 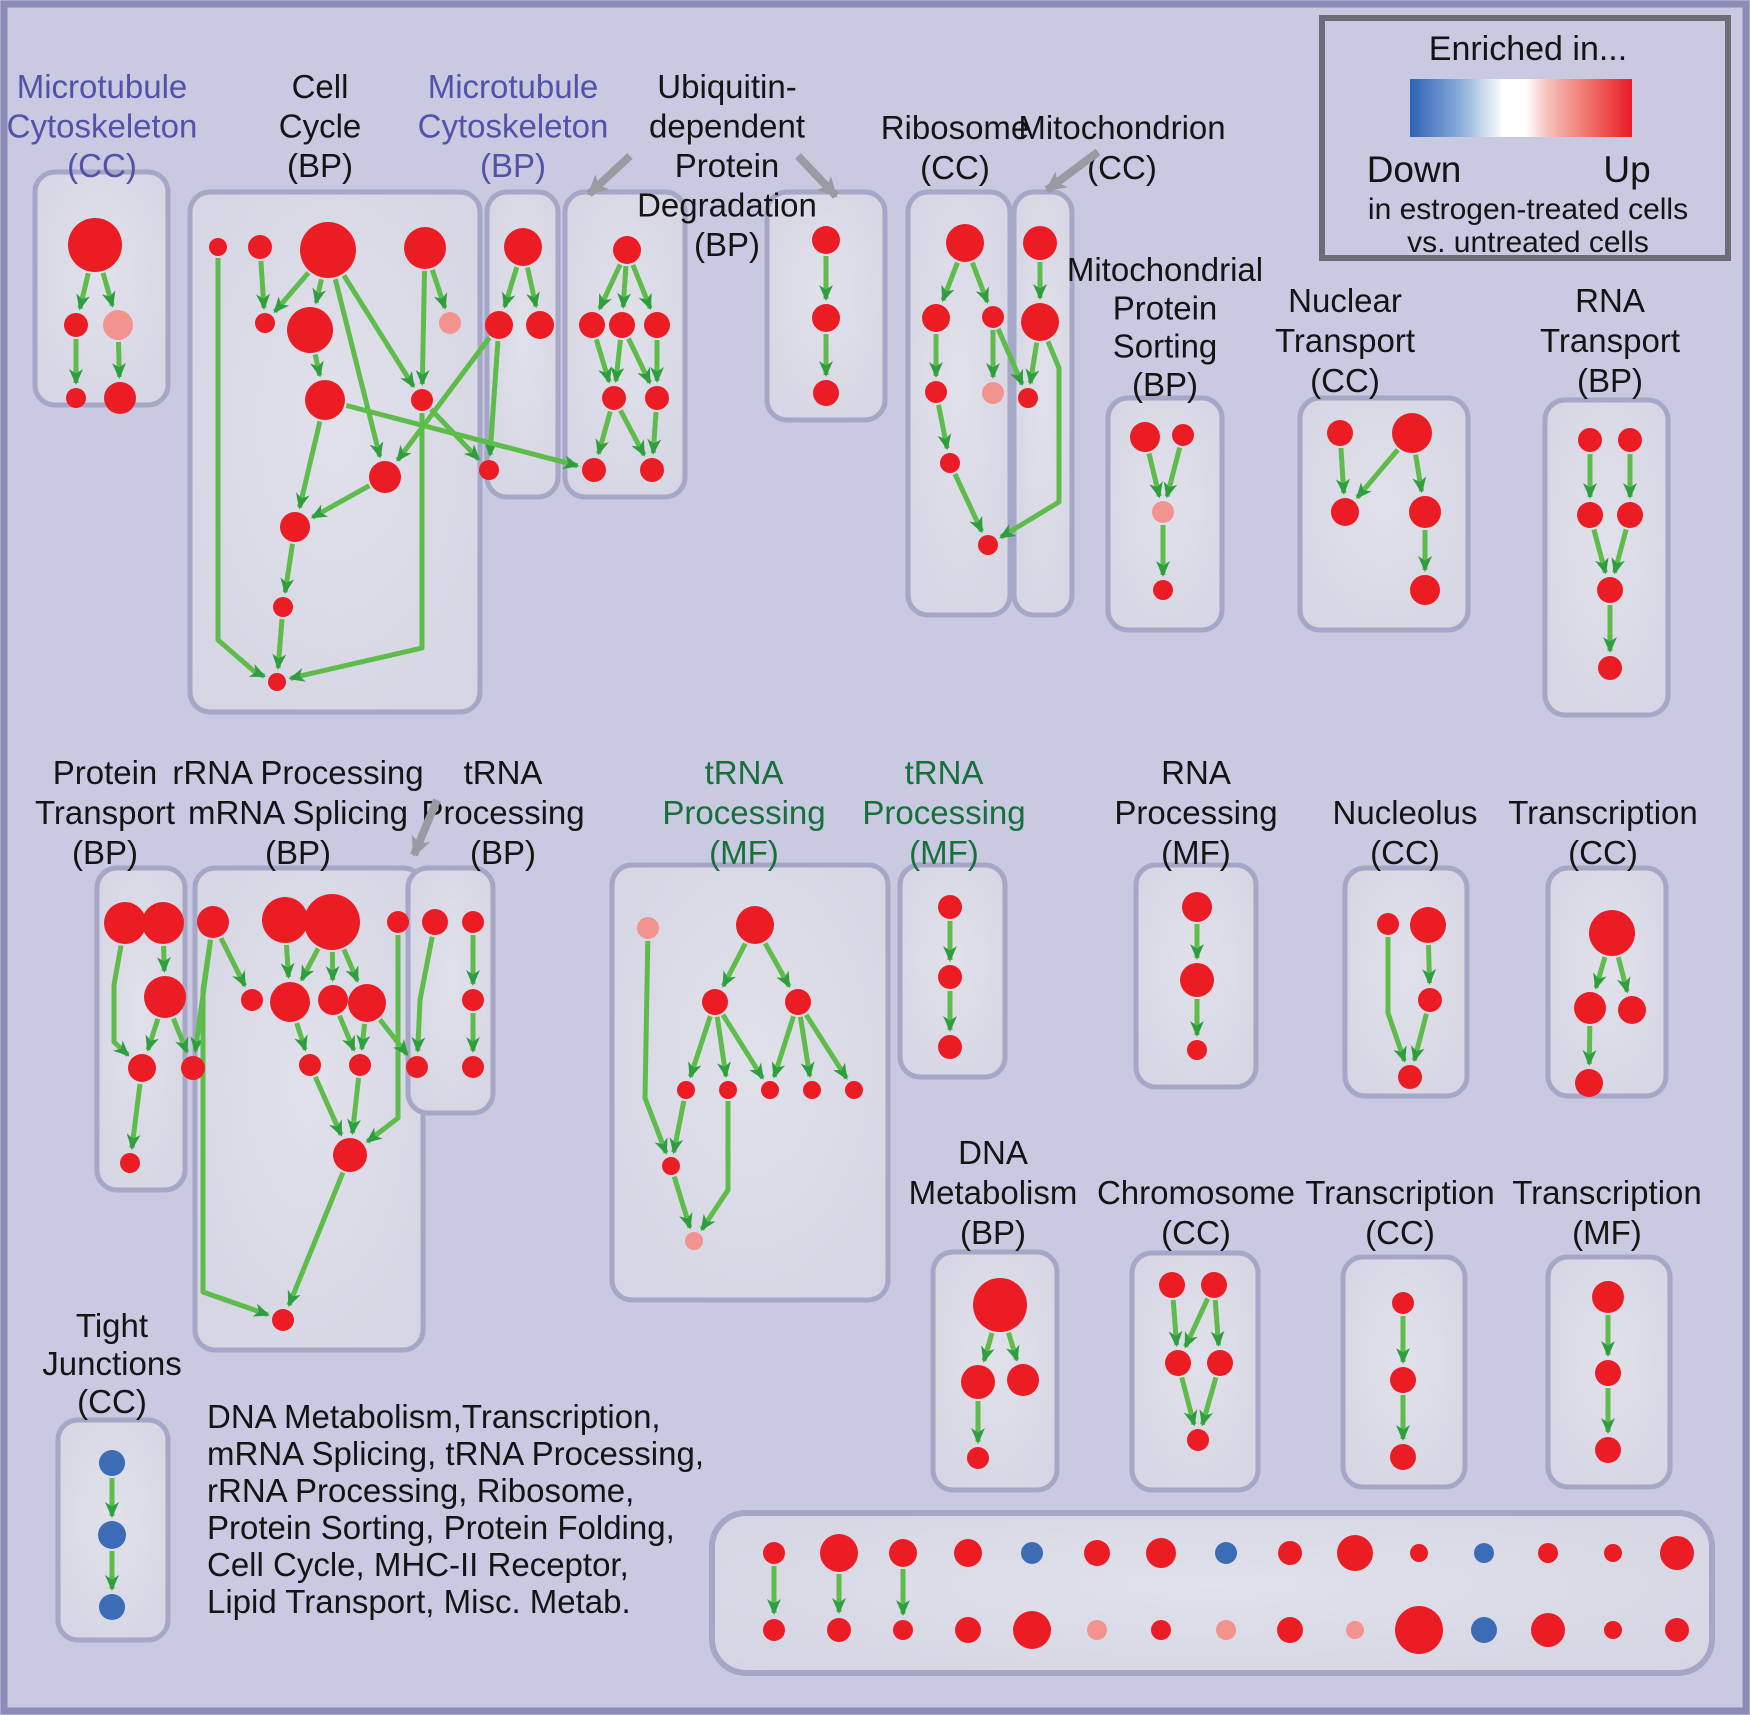 What do you see at coordinates (648, 928) in the screenshot?
I see `gene-node-trna_mf_big-k0` at bounding box center [648, 928].